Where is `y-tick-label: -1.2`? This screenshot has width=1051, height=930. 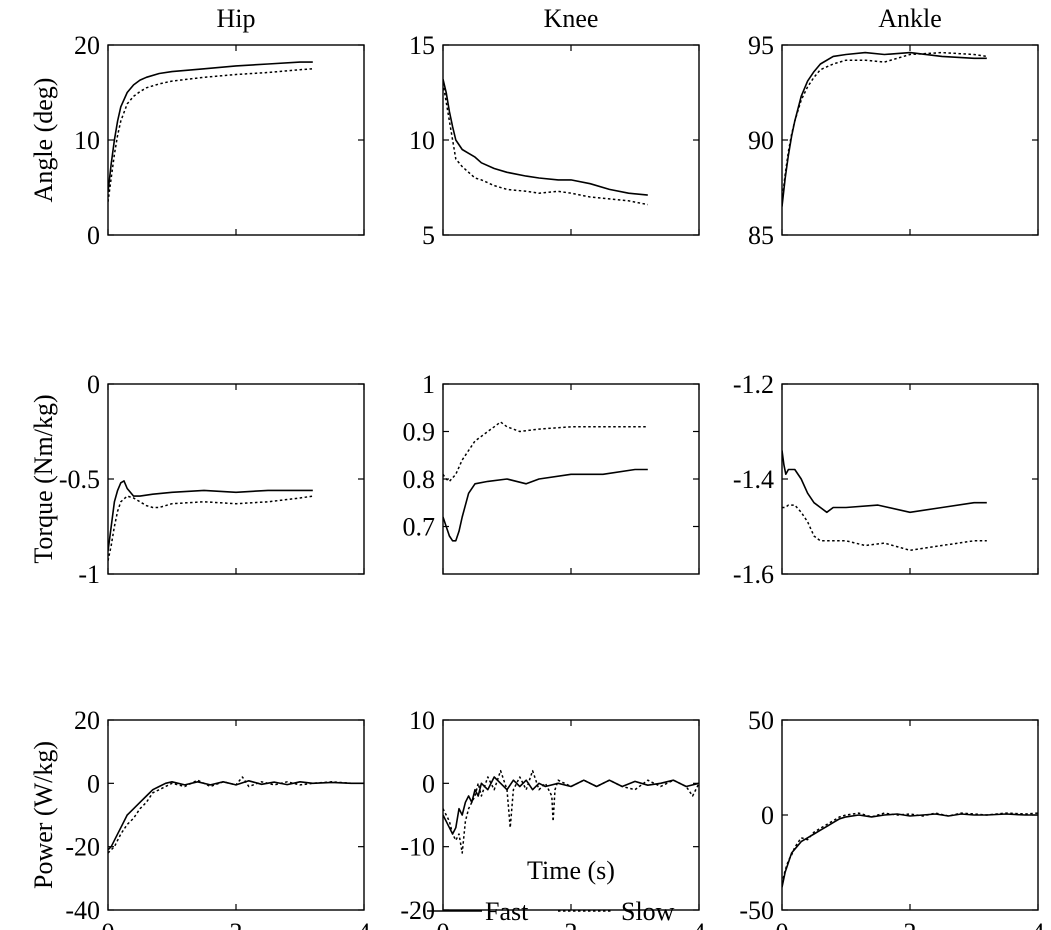
y-tick-label: -1.2 is located at coordinates (753, 384).